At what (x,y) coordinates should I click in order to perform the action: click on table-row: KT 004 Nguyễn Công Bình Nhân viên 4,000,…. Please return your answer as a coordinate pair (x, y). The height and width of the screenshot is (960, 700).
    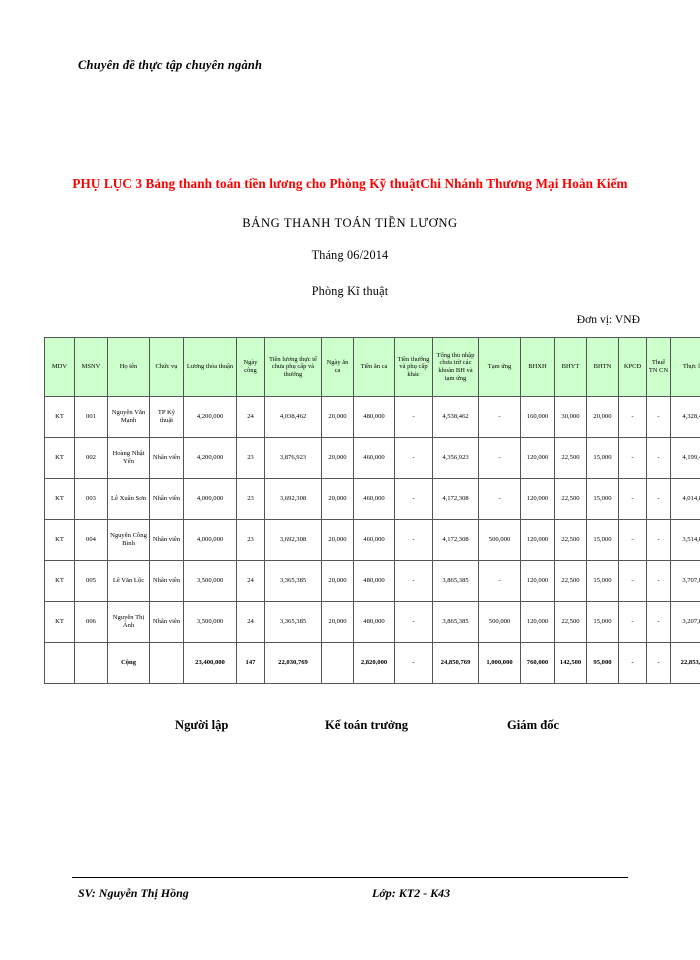
    Looking at the image, I should click on (372, 540).